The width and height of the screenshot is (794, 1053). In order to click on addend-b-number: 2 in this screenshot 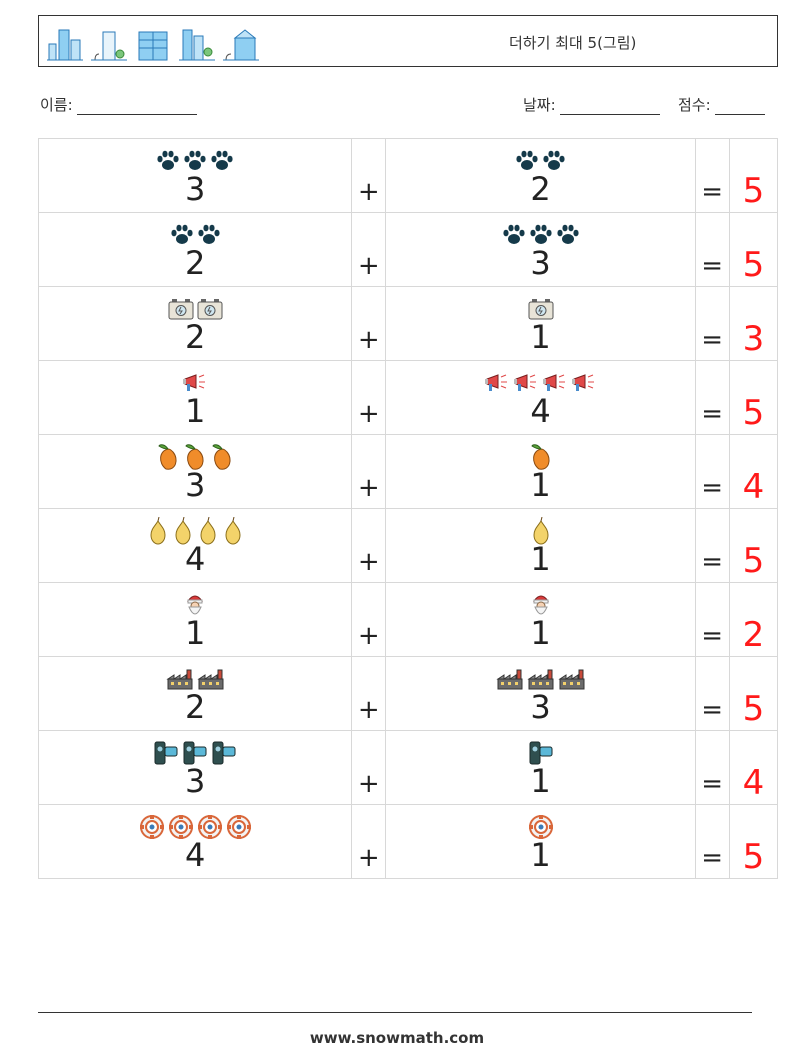, I will do `click(540, 189)`.